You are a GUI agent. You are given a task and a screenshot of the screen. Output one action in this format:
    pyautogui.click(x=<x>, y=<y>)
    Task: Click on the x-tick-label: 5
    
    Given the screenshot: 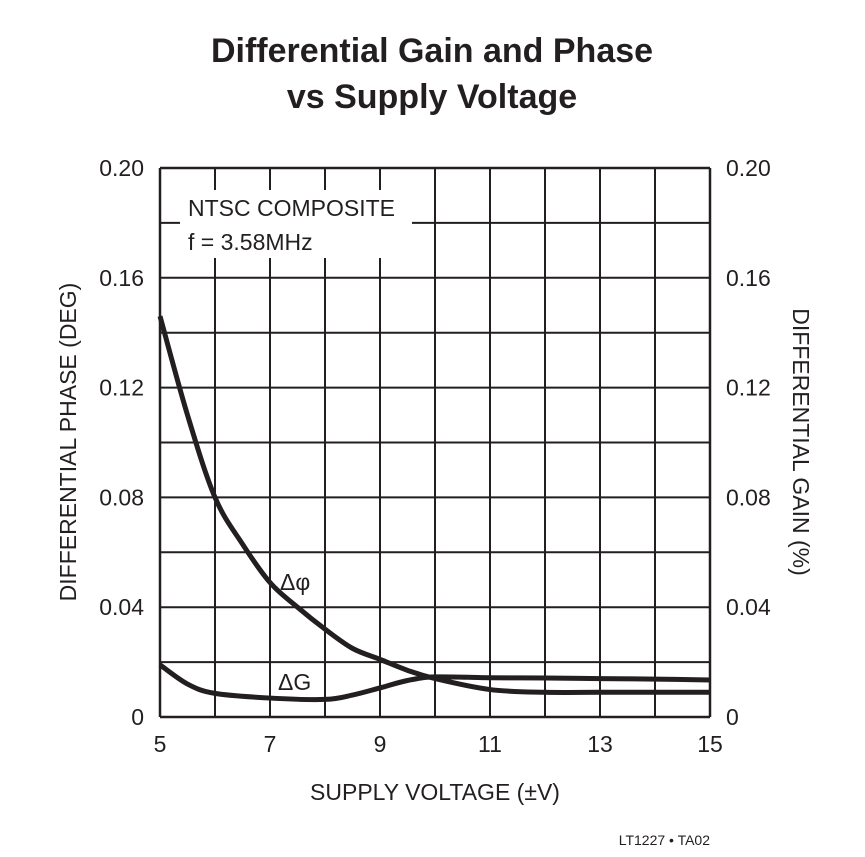 What is the action you would take?
    pyautogui.click(x=160, y=744)
    